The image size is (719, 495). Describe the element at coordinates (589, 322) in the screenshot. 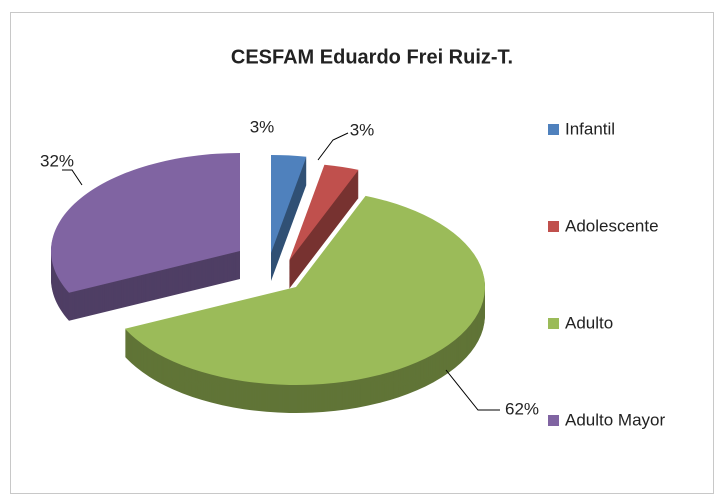

I see `legend-label: Adulto` at that location.